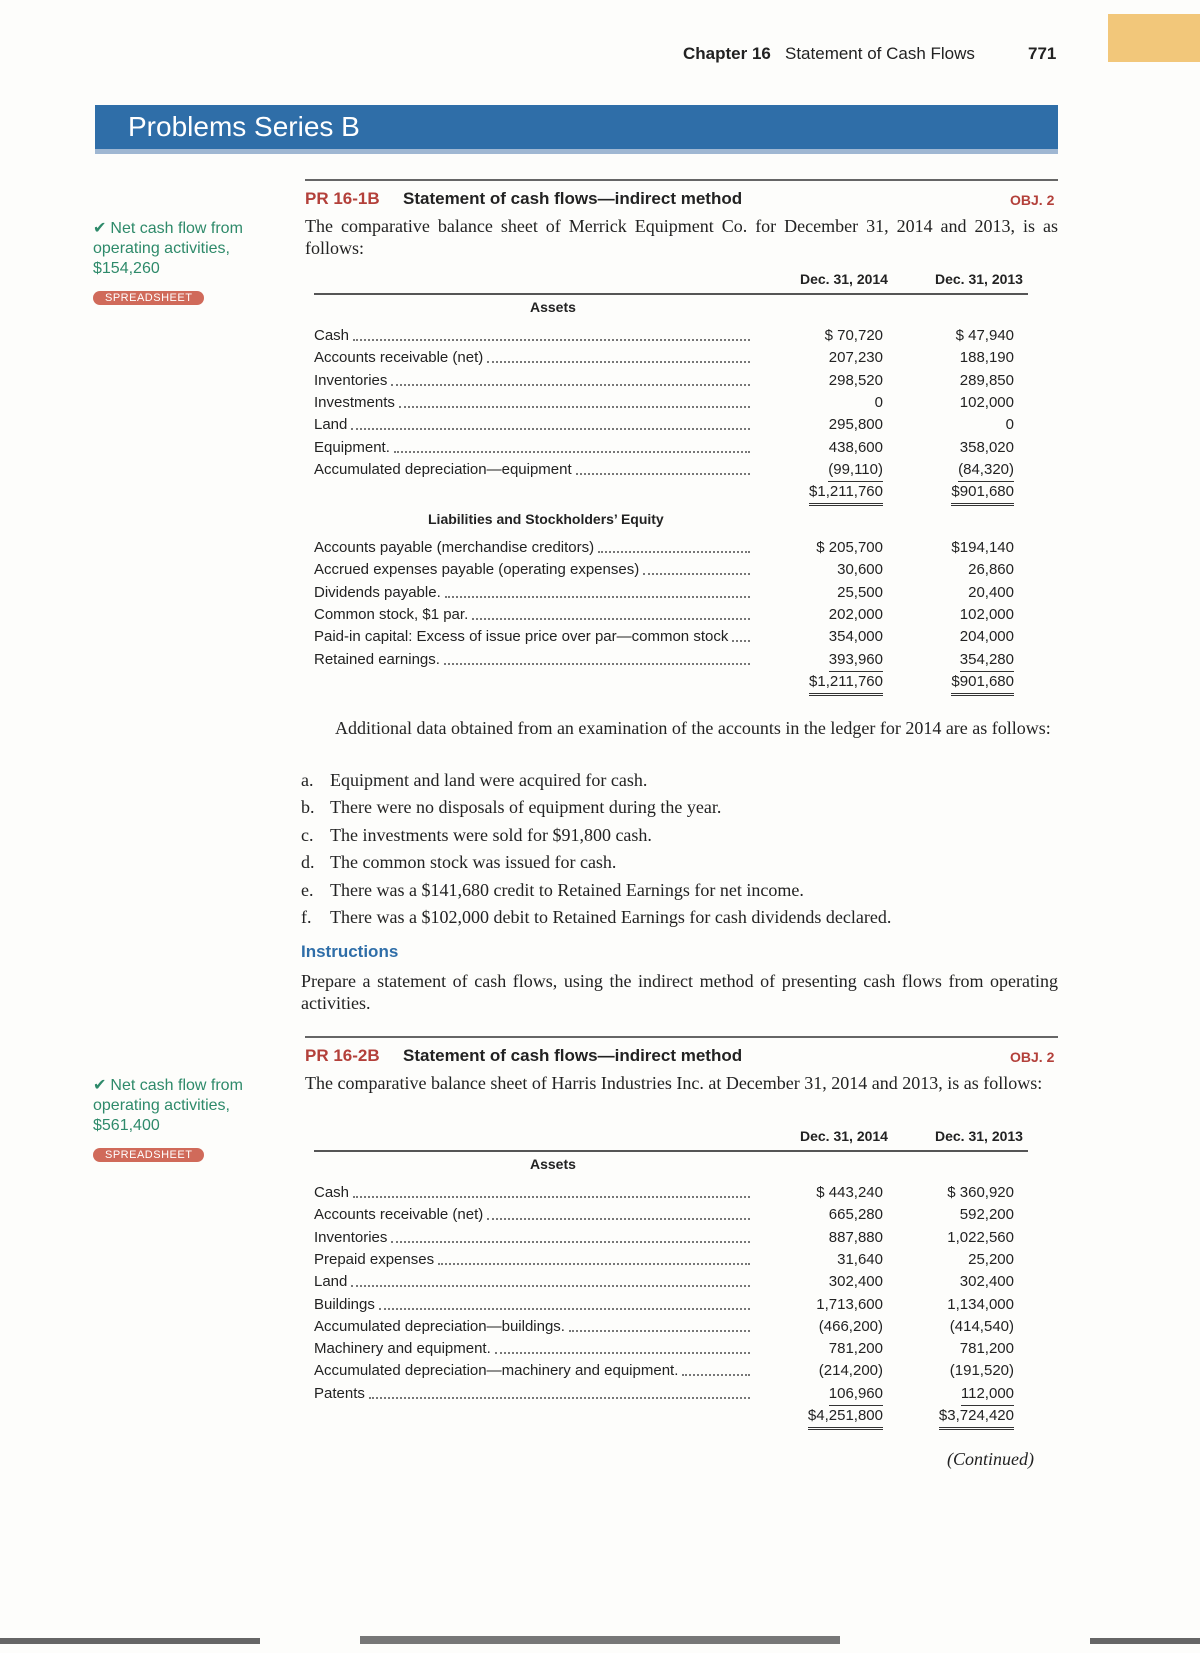 This screenshot has height=1653, width=1200. What do you see at coordinates (948, 381) in the screenshot?
I see `value-cell: 289,850` at bounding box center [948, 381].